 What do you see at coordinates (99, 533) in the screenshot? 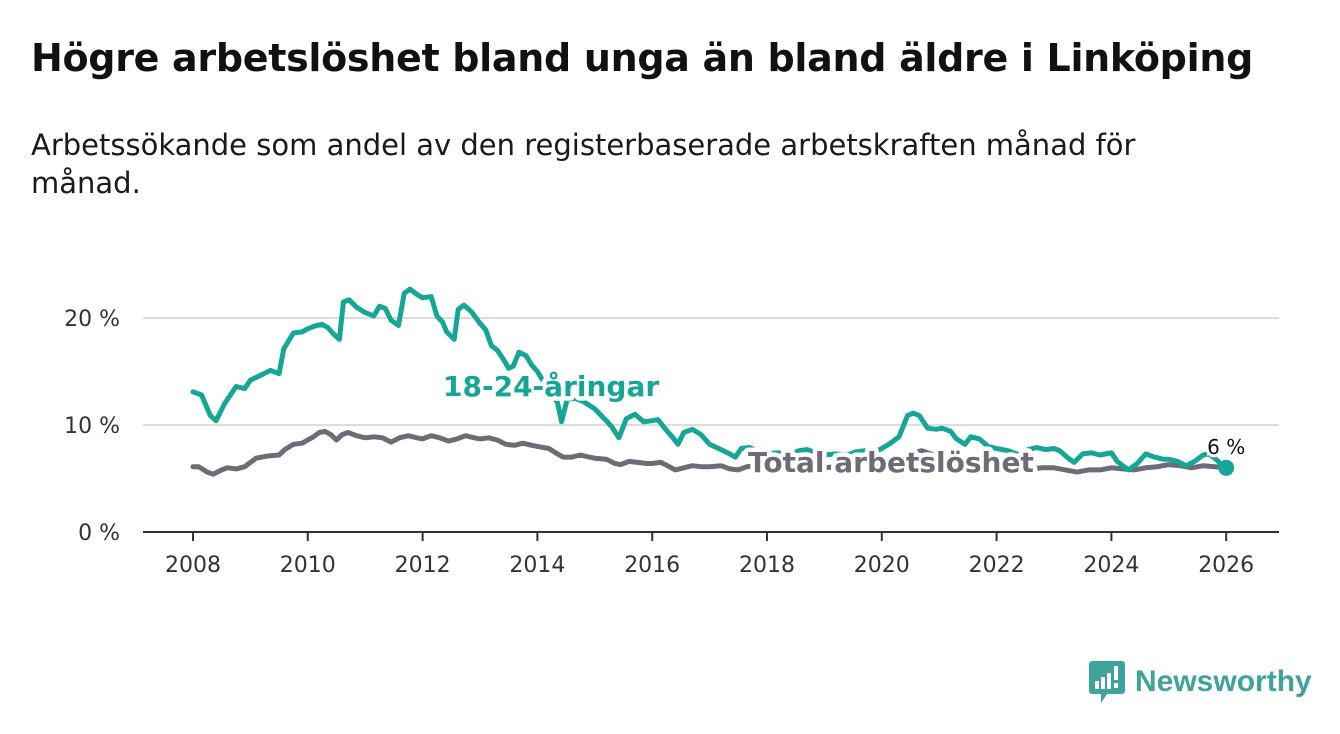
I see `y-tick-label: 0 %` at bounding box center [99, 533].